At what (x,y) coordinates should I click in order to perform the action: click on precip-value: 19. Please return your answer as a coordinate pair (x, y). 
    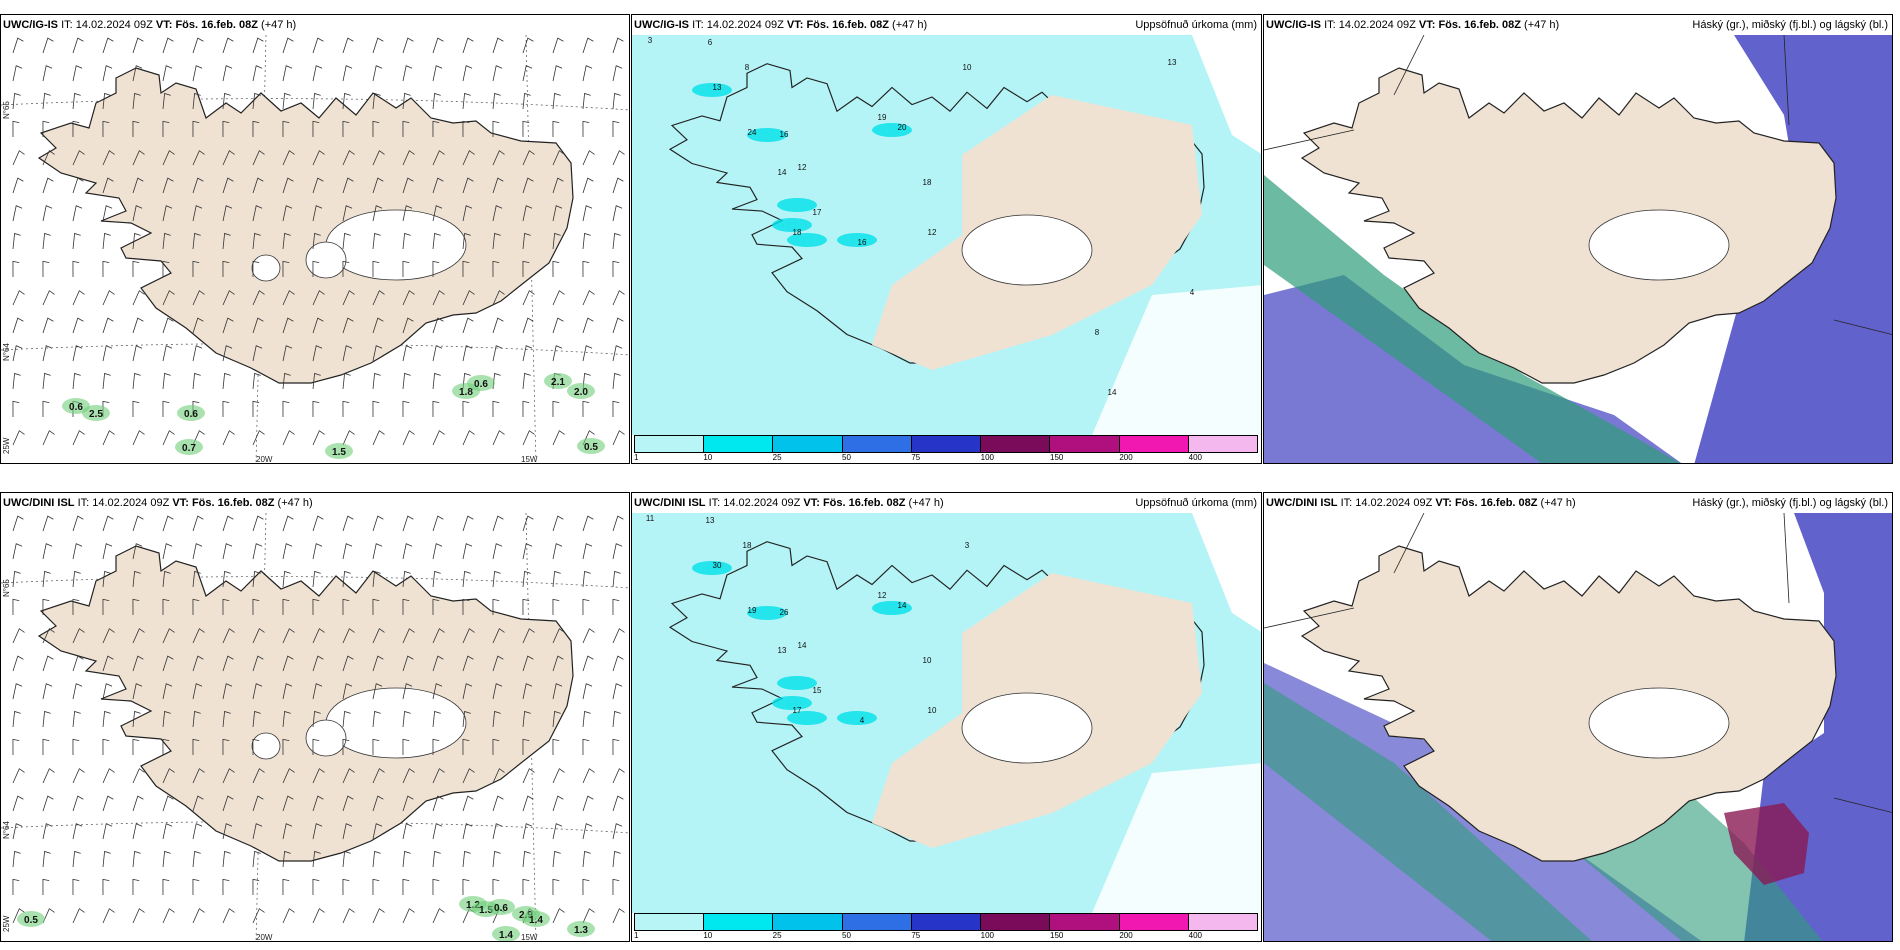
    Looking at the image, I should click on (882, 117).